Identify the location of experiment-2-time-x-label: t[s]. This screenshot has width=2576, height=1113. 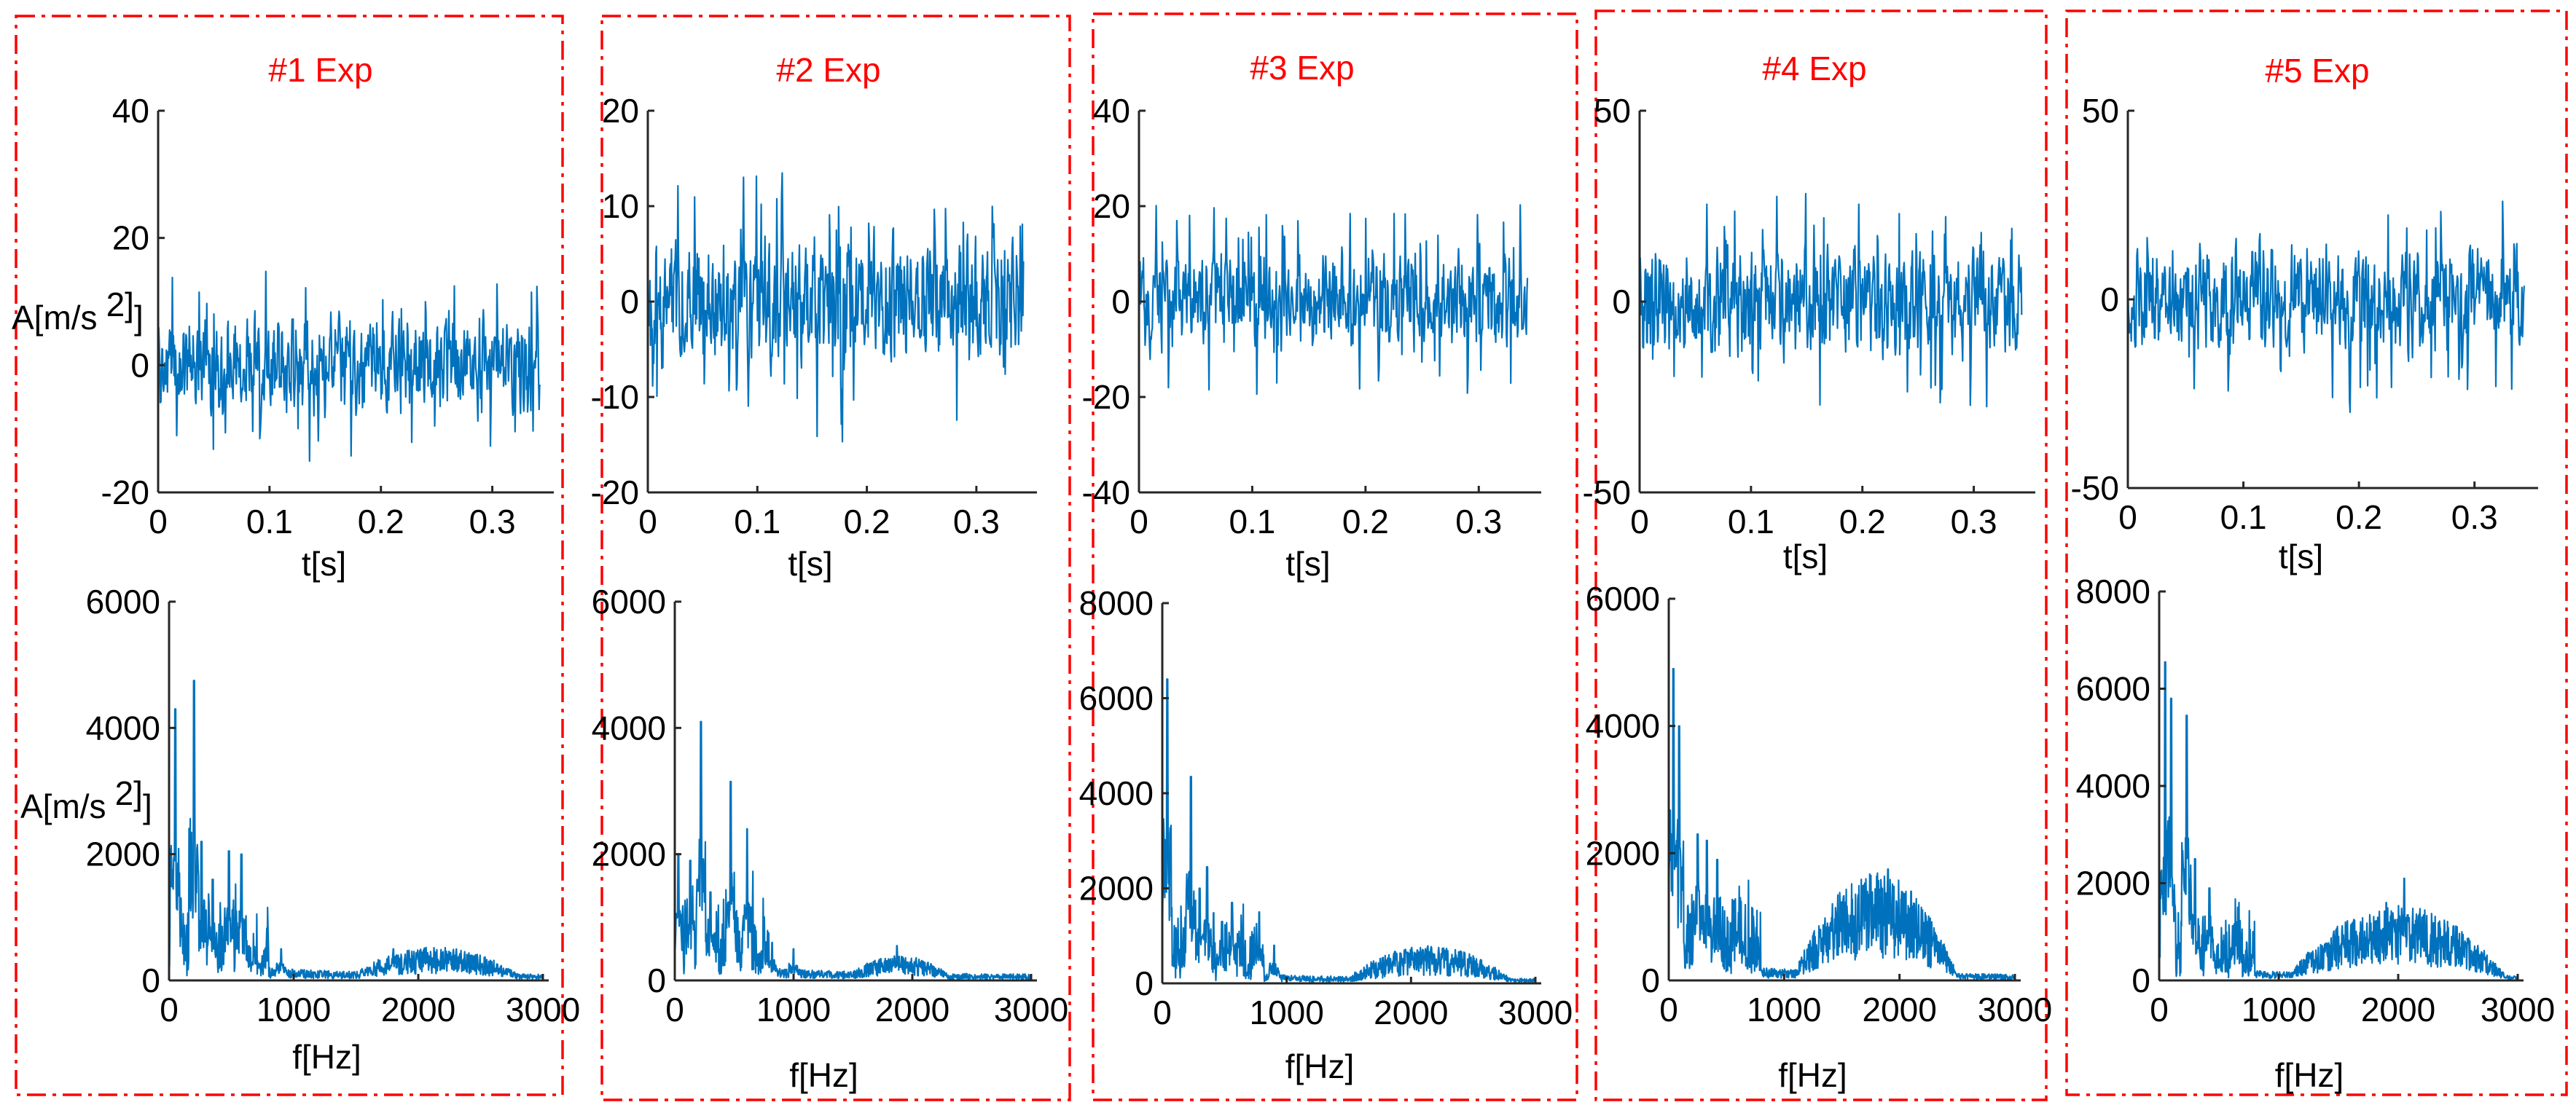
(810, 564).